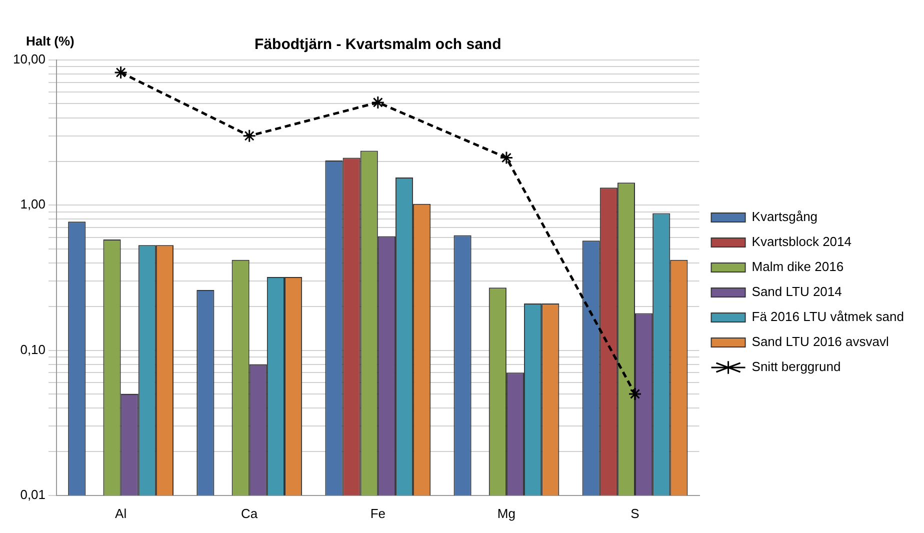  What do you see at coordinates (828, 316) in the screenshot?
I see `legend-label: Fä 2016 LTU våtmek sand` at bounding box center [828, 316].